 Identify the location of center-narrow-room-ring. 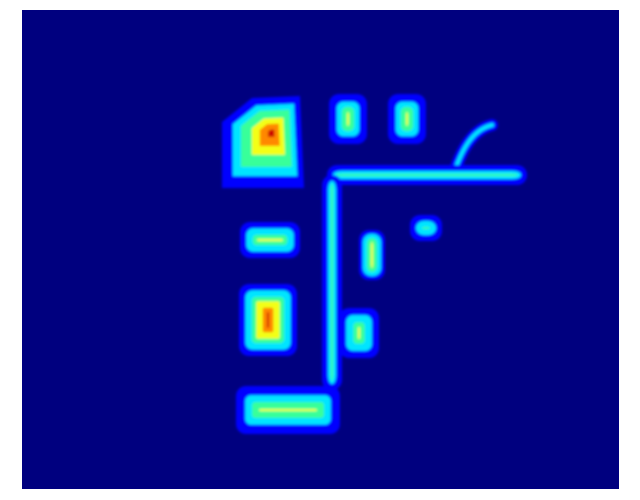
(372, 255).